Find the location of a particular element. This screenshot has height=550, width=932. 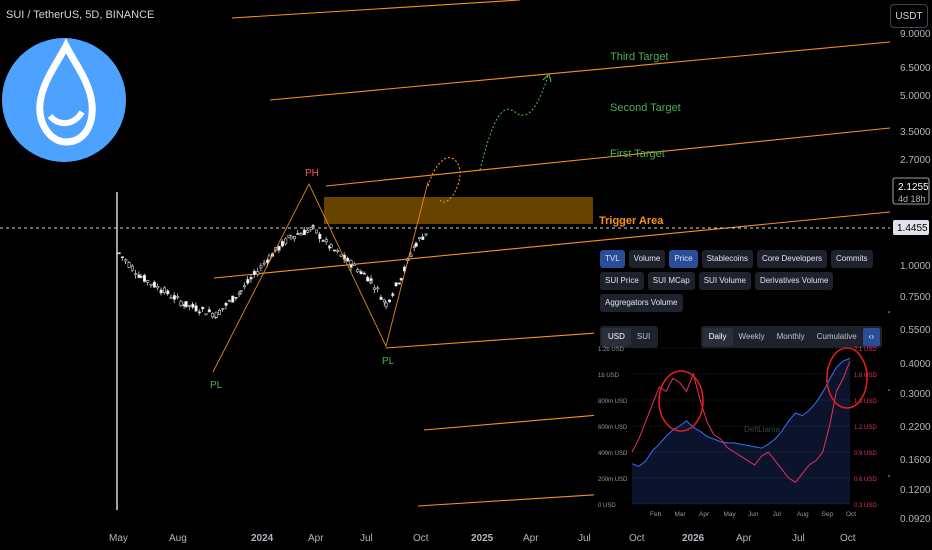

drop-inner is located at coordinates (66, 118).